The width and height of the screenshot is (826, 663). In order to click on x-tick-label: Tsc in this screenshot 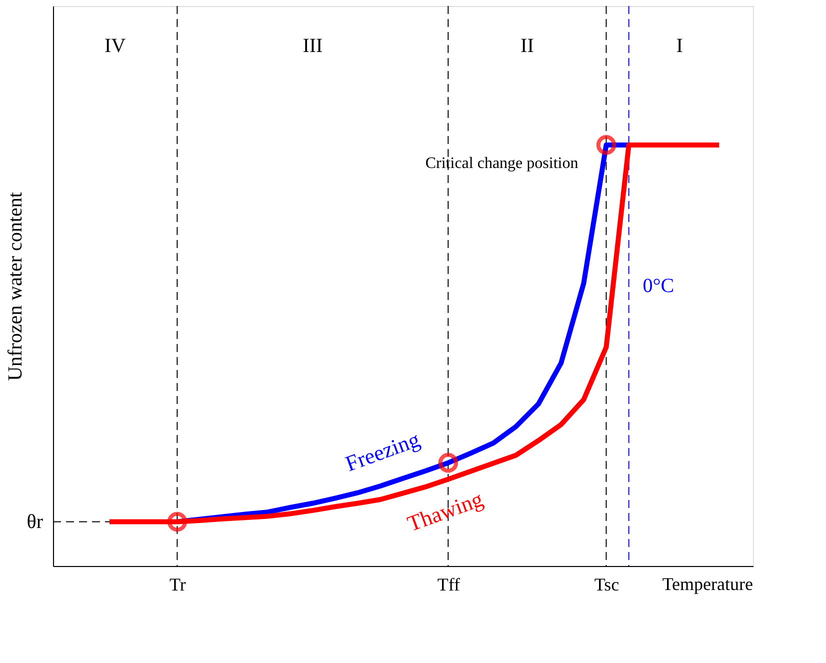, I will do `click(607, 584)`.